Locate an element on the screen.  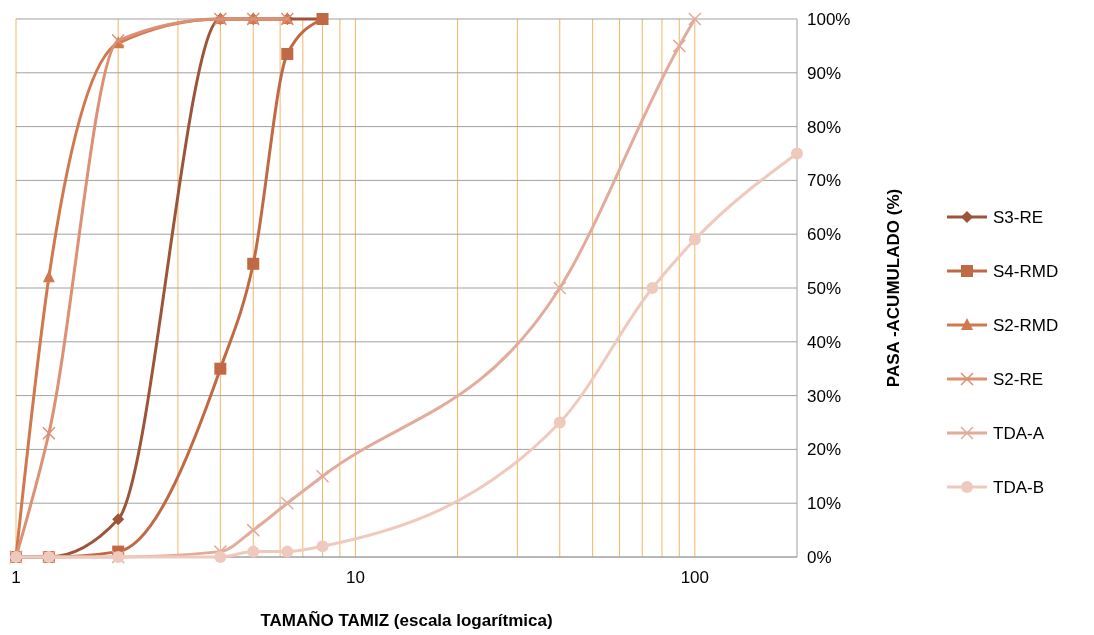
y-tick-label: 20% is located at coordinates (824, 450).